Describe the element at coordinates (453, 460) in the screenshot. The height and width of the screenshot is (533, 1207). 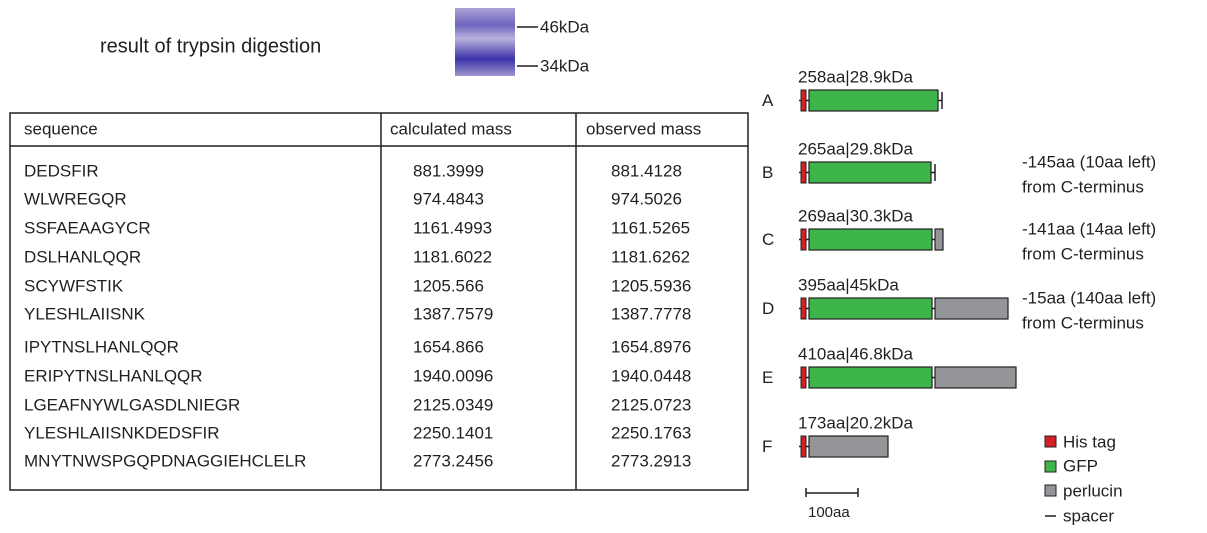
I see `mass-cell: 2773.2456` at that location.